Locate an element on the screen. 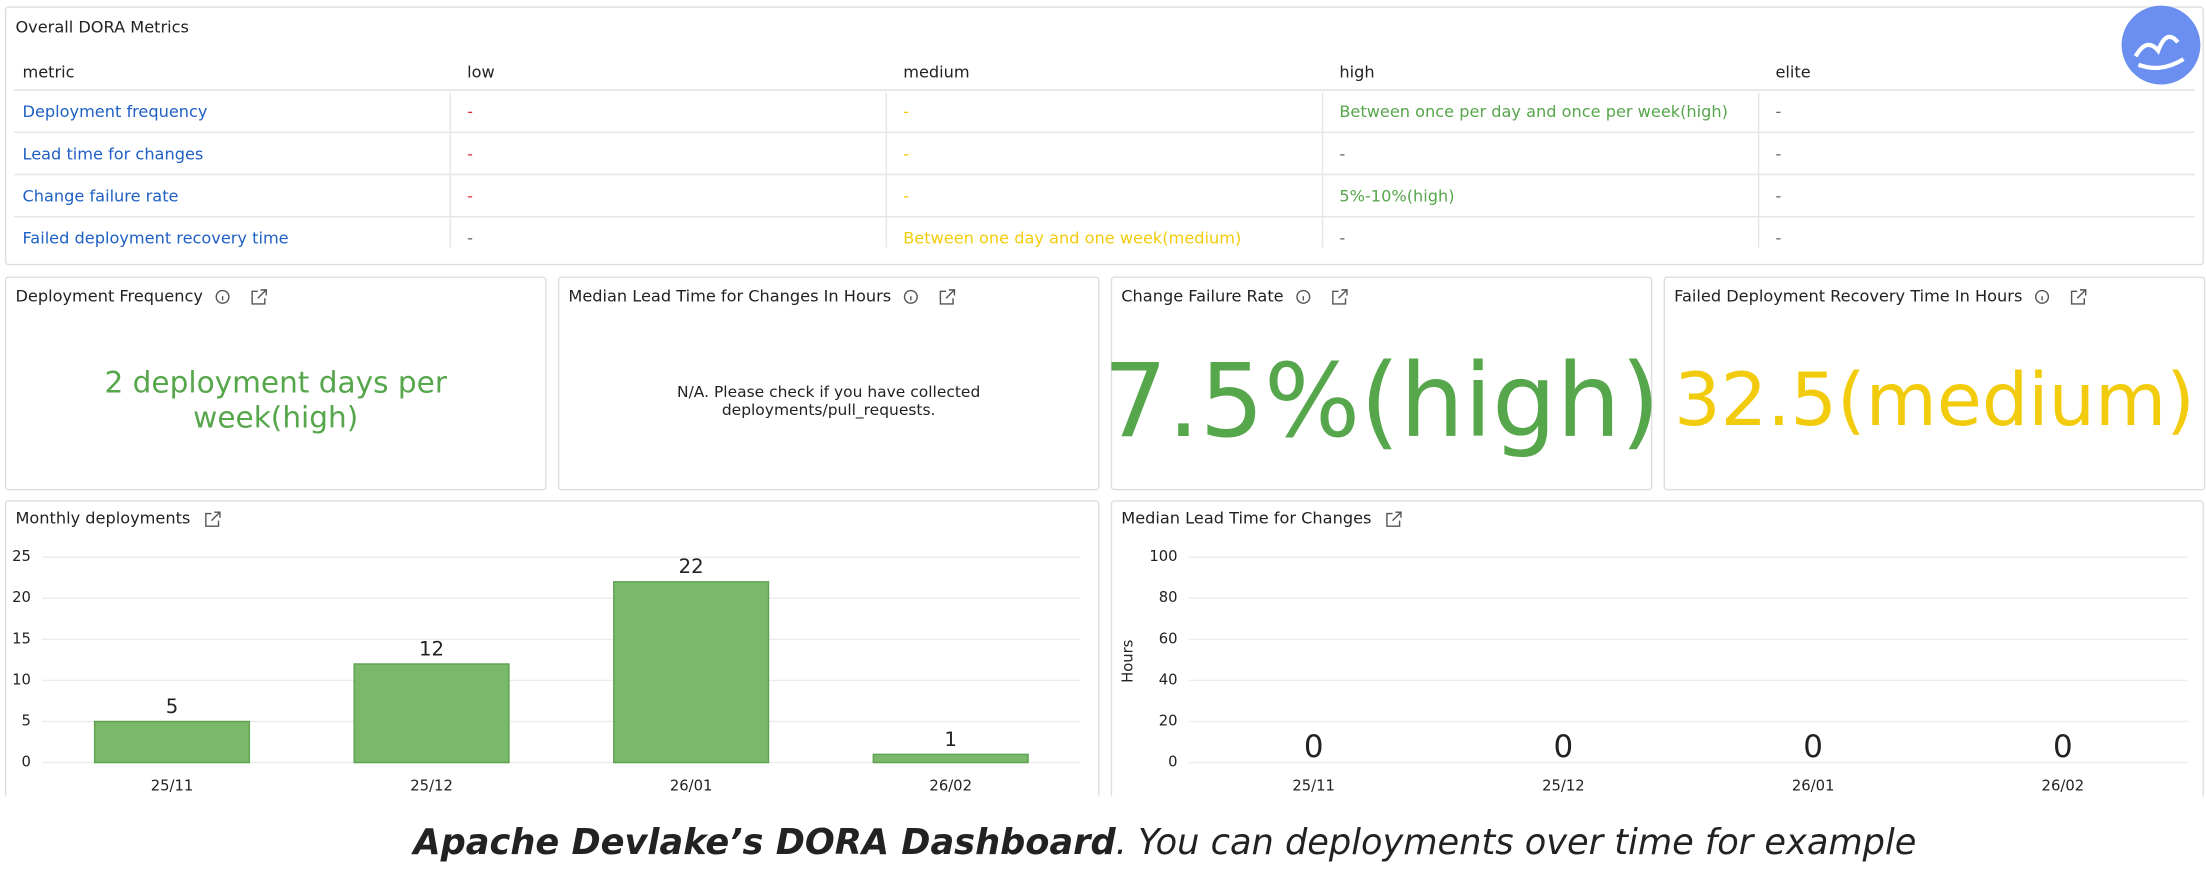 Image resolution: width=2206 pixels, height=886 pixels. stat-value: 2 deployment days per week(high) is located at coordinates (275, 400).